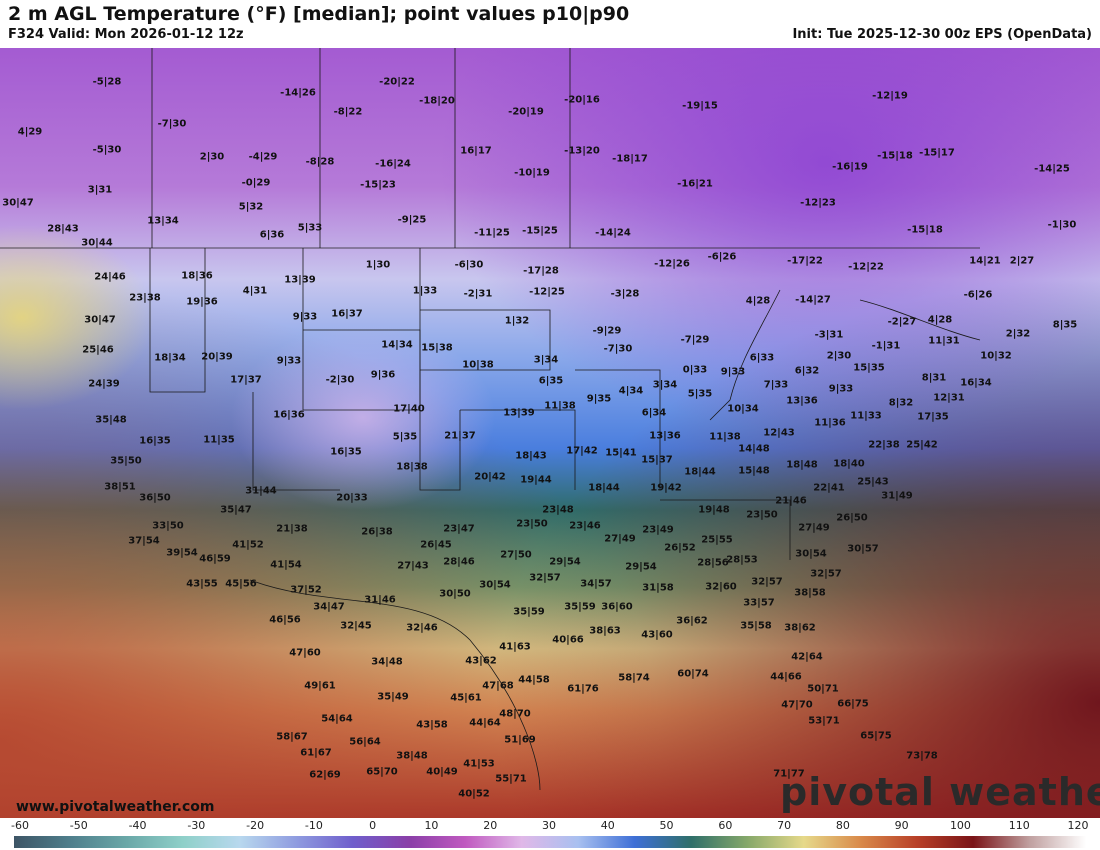  What do you see at coordinates (478, 365) in the screenshot?
I see `point-value: 10|38` at bounding box center [478, 365].